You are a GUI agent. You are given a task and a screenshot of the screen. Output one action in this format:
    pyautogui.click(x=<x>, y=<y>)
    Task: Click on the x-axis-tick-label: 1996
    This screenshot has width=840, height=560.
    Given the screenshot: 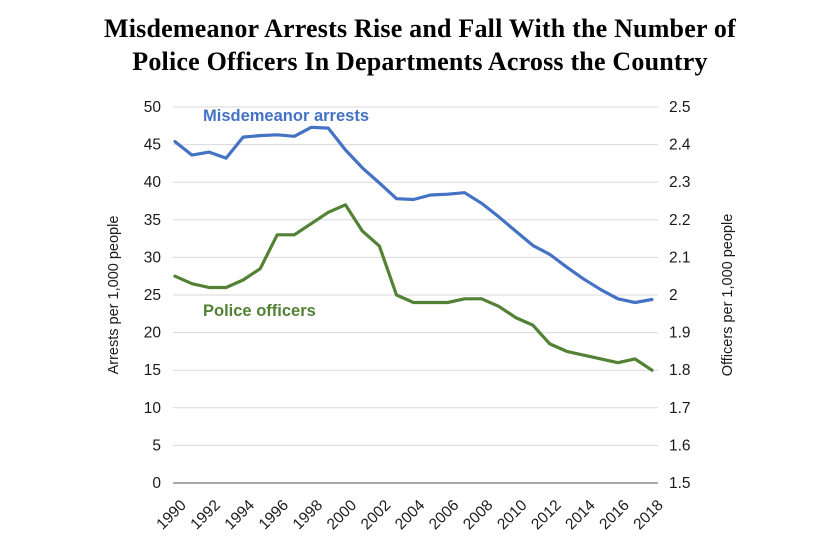 What is the action you would take?
    pyautogui.click(x=274, y=515)
    